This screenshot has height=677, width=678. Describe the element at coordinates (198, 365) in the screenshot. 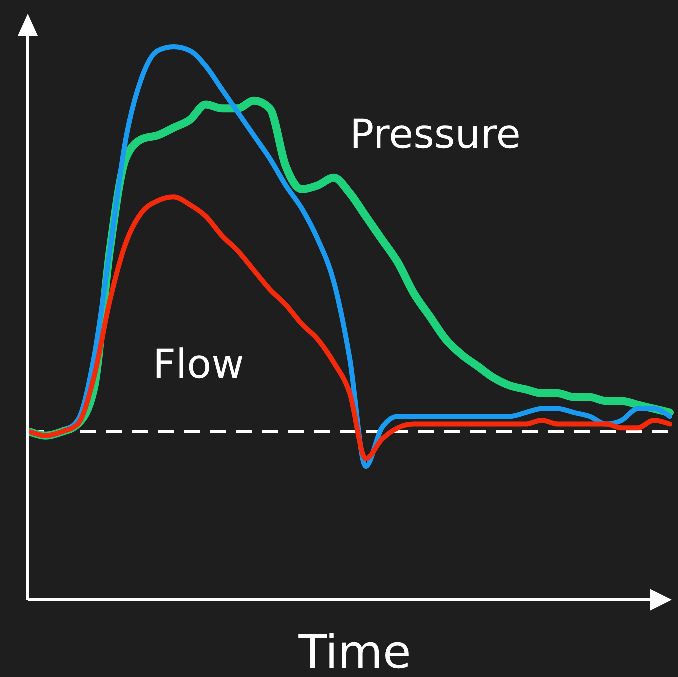

I see `annotation: Flow` at that location.